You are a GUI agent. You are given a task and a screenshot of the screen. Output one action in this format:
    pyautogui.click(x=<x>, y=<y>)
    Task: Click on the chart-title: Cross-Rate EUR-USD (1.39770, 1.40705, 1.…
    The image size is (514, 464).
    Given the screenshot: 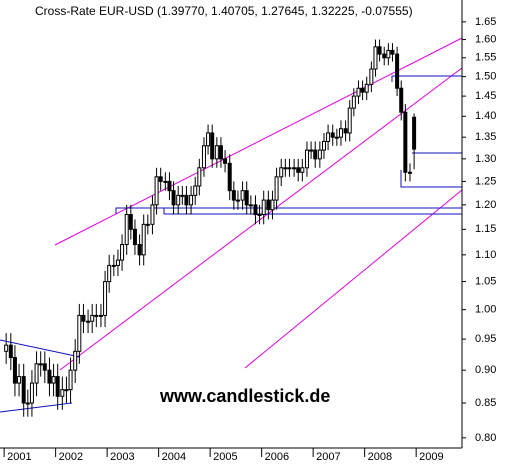 What is the action you would take?
    pyautogui.click(x=224, y=11)
    